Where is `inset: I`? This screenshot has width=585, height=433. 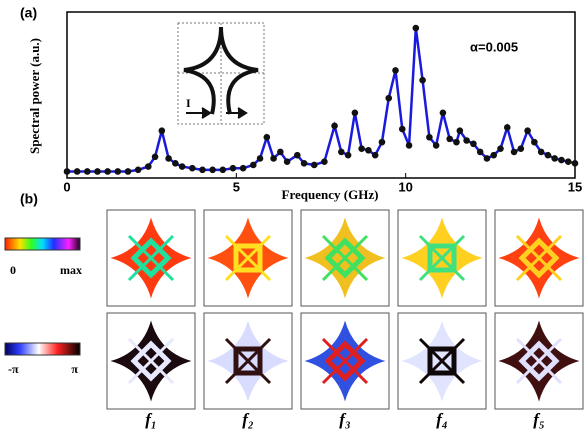 inset: I is located at coordinates (221, 73).